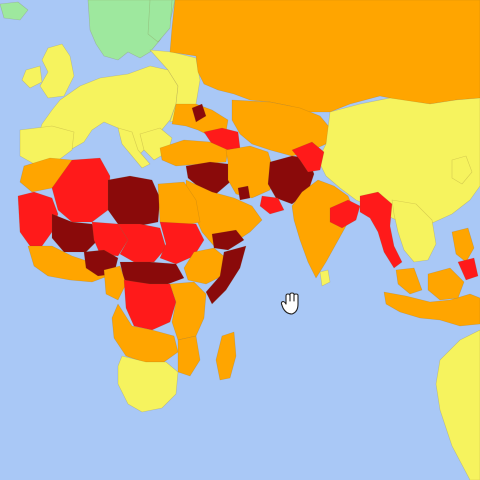  What do you see at coordinates (32, 77) in the screenshot?
I see `region-ireland` at bounding box center [32, 77].